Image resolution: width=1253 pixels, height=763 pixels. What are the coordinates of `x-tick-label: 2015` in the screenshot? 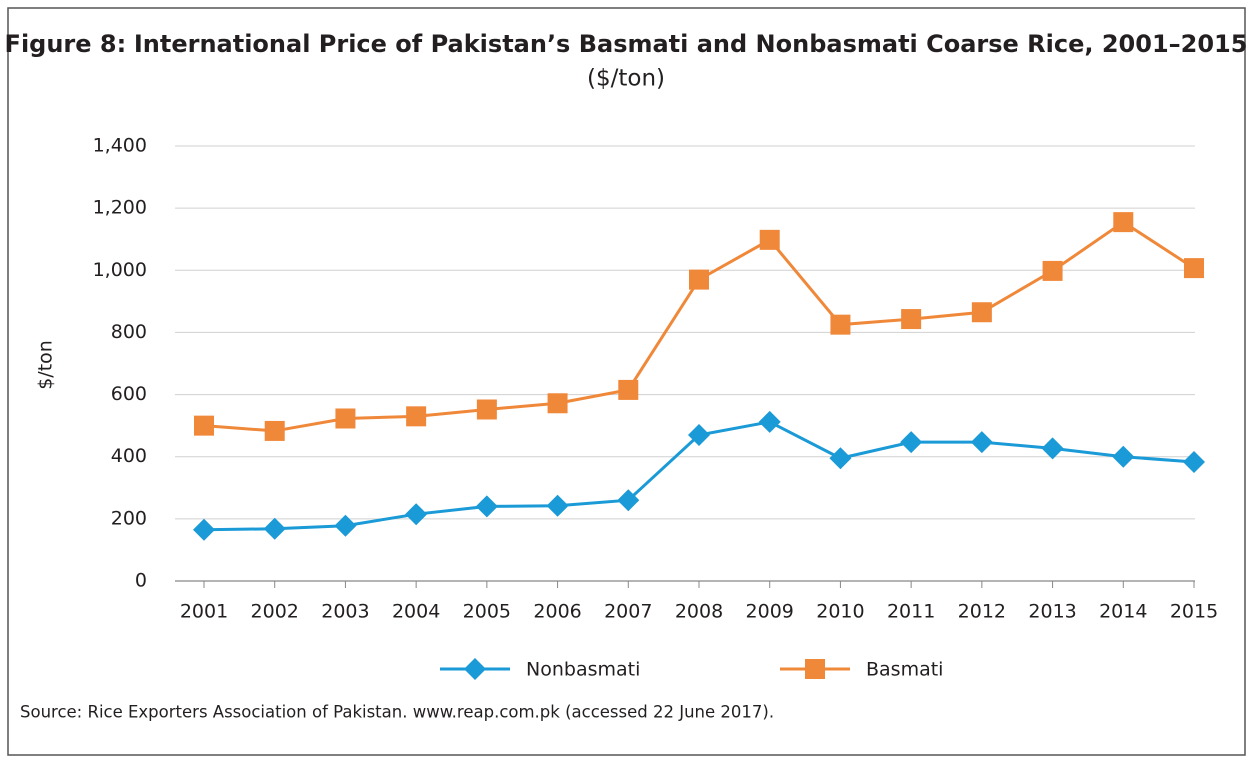 It's located at (1194, 612).